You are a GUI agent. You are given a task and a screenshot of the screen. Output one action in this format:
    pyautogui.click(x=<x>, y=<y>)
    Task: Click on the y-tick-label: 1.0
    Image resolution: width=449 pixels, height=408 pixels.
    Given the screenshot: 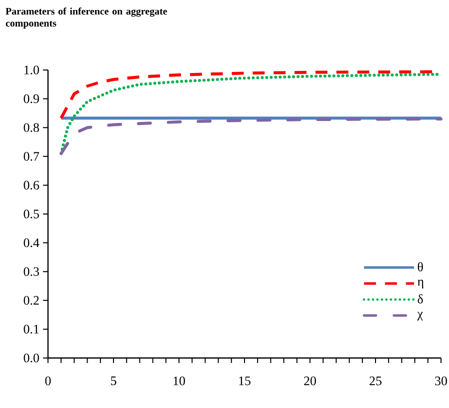 What is the action you would take?
    pyautogui.click(x=31, y=70)
    